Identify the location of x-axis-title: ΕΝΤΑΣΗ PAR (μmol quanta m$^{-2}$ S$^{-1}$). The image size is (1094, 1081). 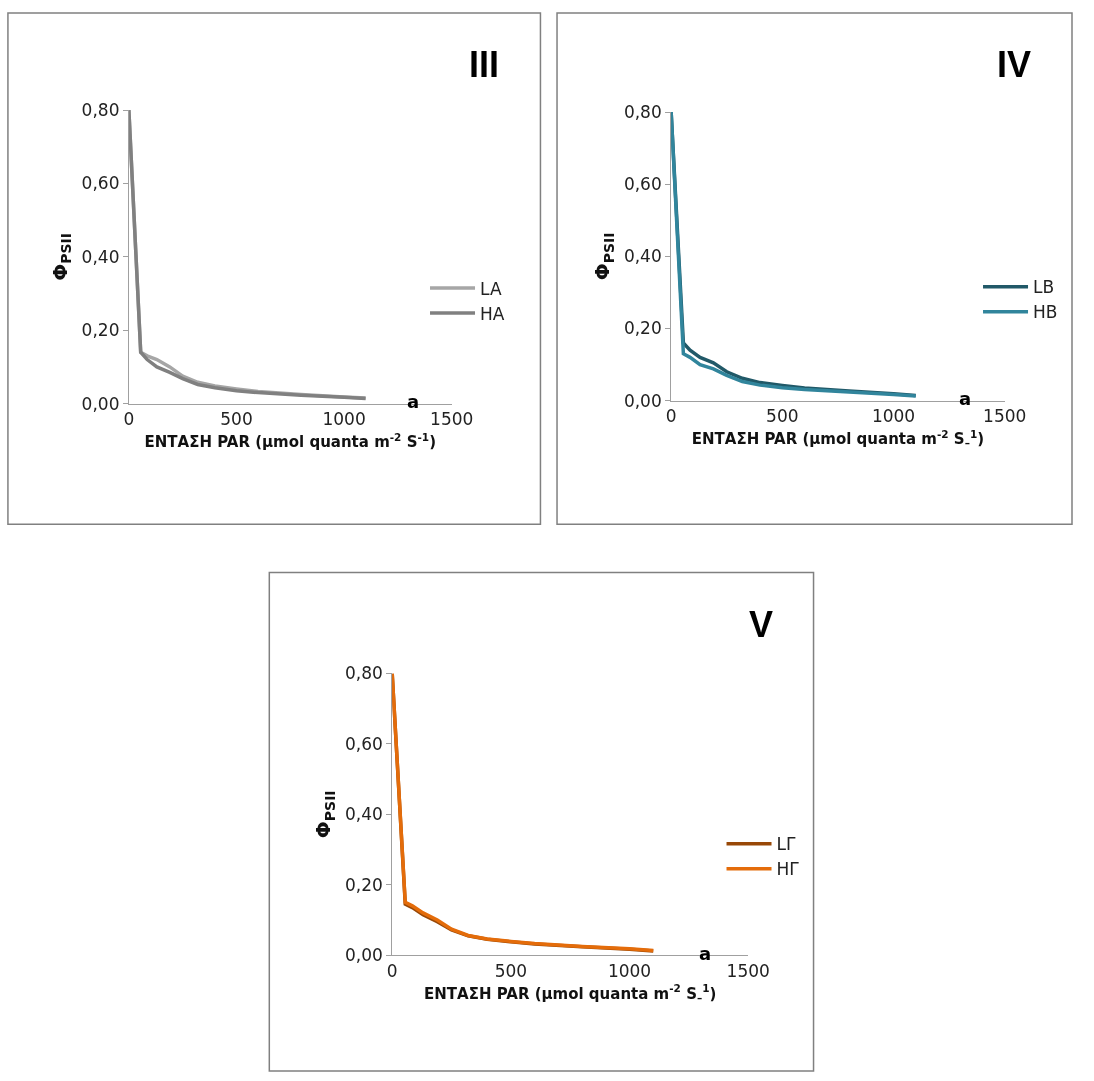
(290, 440).